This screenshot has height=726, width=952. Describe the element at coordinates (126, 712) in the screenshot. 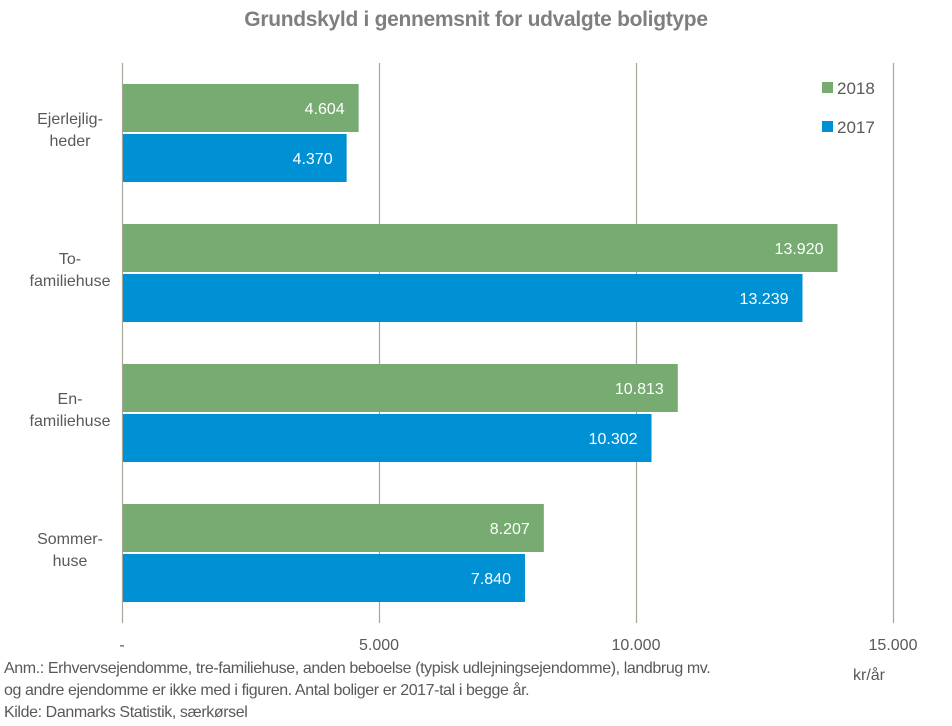

I see `source-line: Kilde: Danmarks Statistik, særkørsel` at that location.